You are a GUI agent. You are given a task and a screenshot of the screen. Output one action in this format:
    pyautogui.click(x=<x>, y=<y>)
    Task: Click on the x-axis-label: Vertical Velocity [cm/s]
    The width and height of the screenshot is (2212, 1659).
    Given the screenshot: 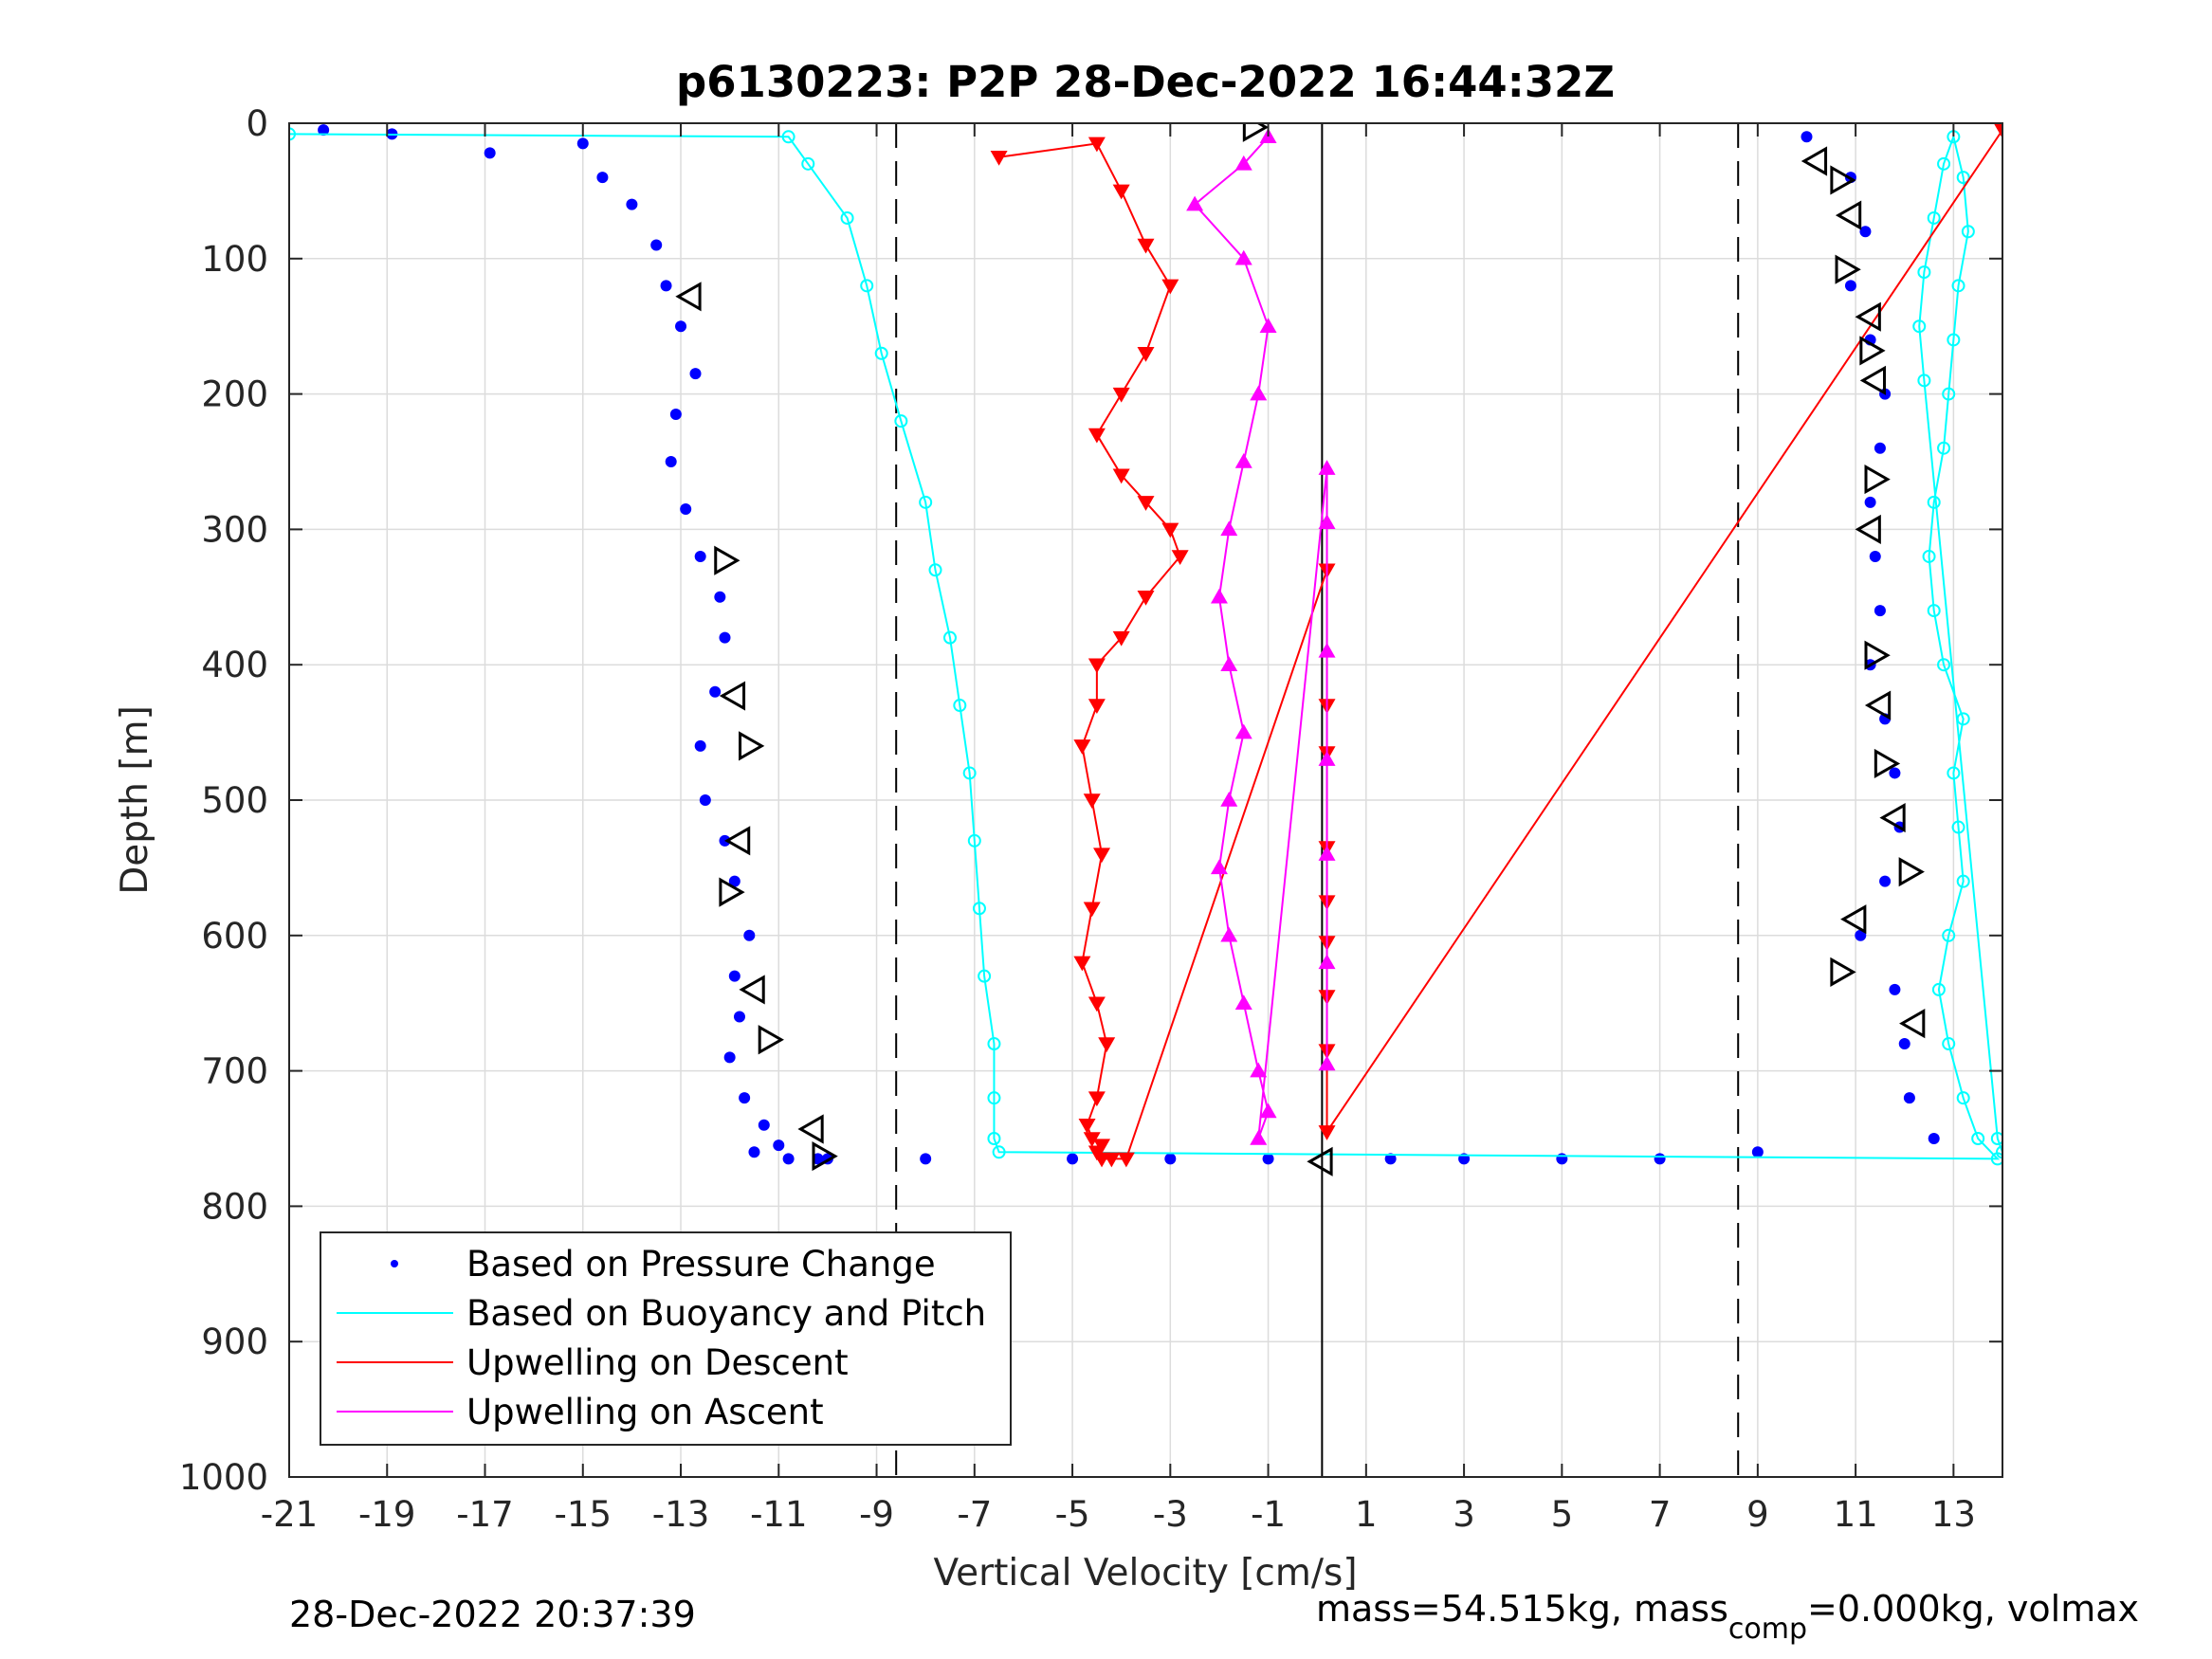 What is the action you would take?
    pyautogui.click(x=1145, y=1573)
    